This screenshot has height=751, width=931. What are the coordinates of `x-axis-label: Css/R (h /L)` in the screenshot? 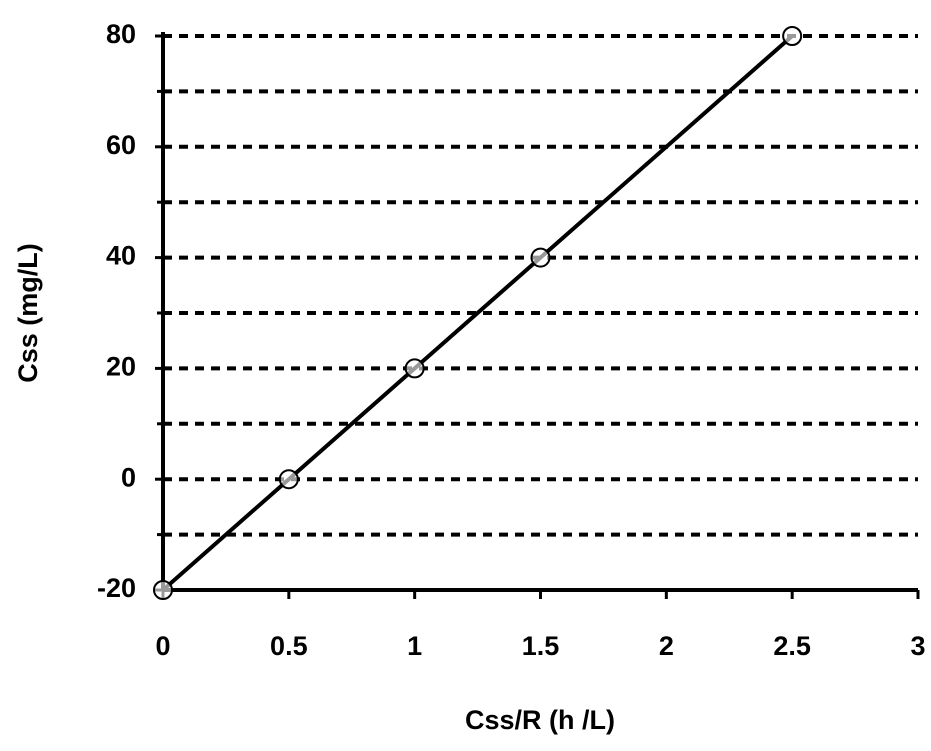 It's located at (540, 720).